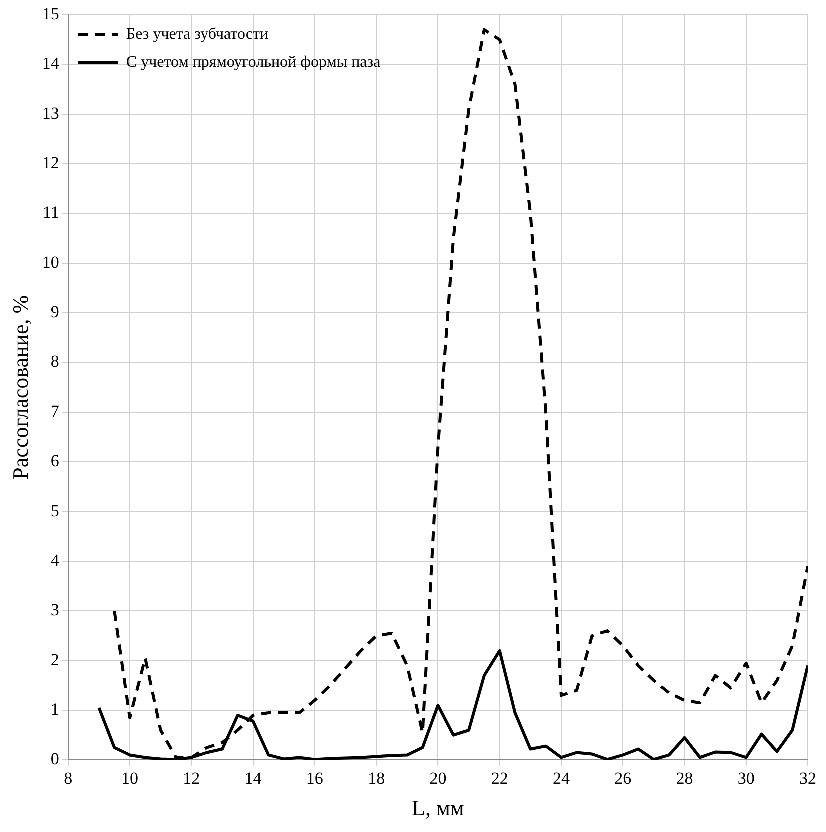 The image size is (826, 832). Describe the element at coordinates (130, 778) in the screenshot. I see `x-tick-label: 10` at that location.